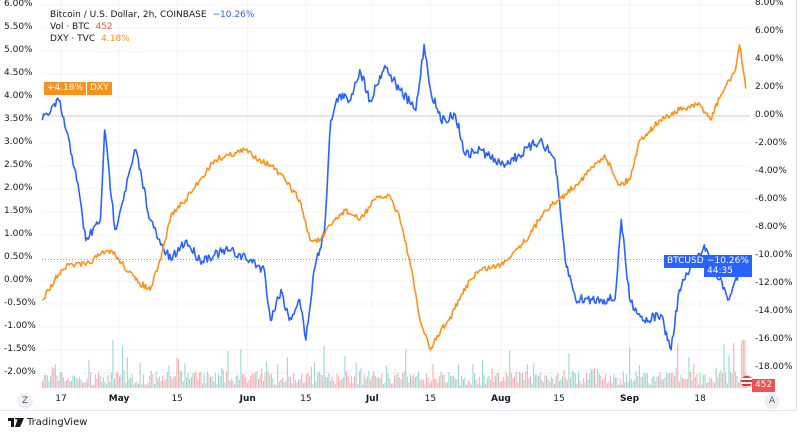  I want to click on dxy-value-tag: +4.18%, so click(65, 88).